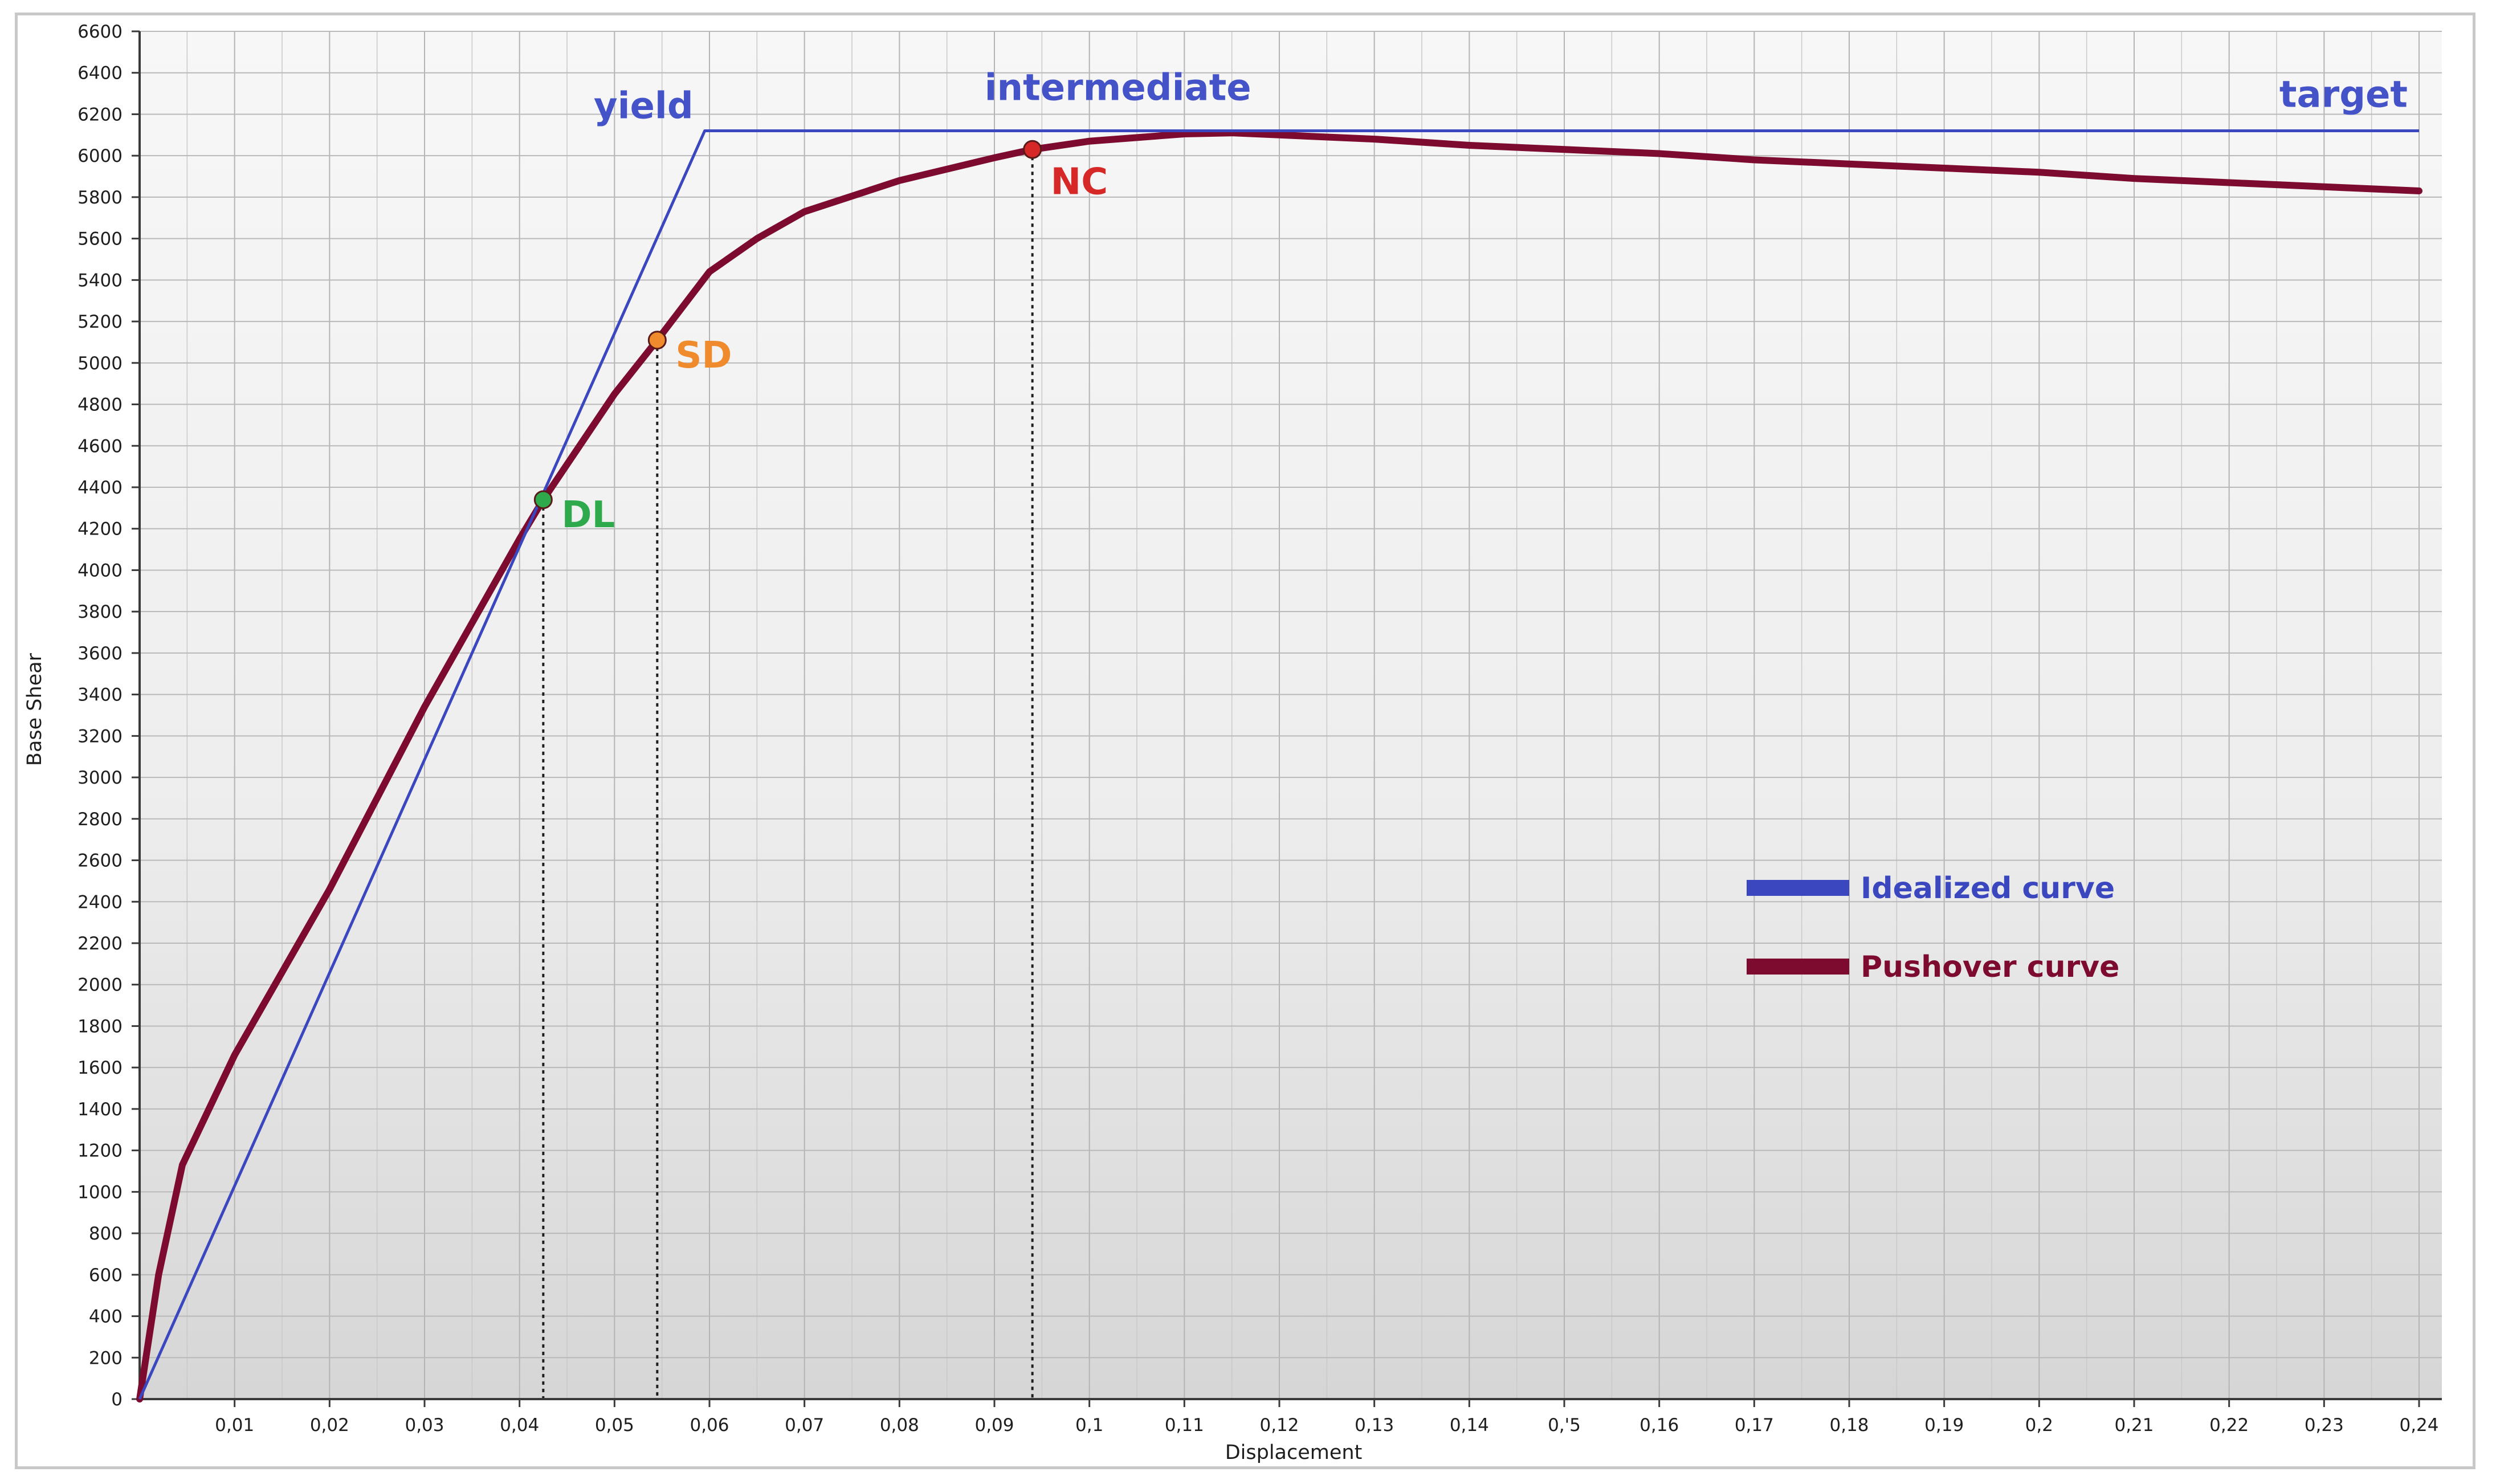 This screenshot has width=2496, height=1484. Describe the element at coordinates (1089, 1425) in the screenshot. I see `x-tick-label: 0,1` at that location.